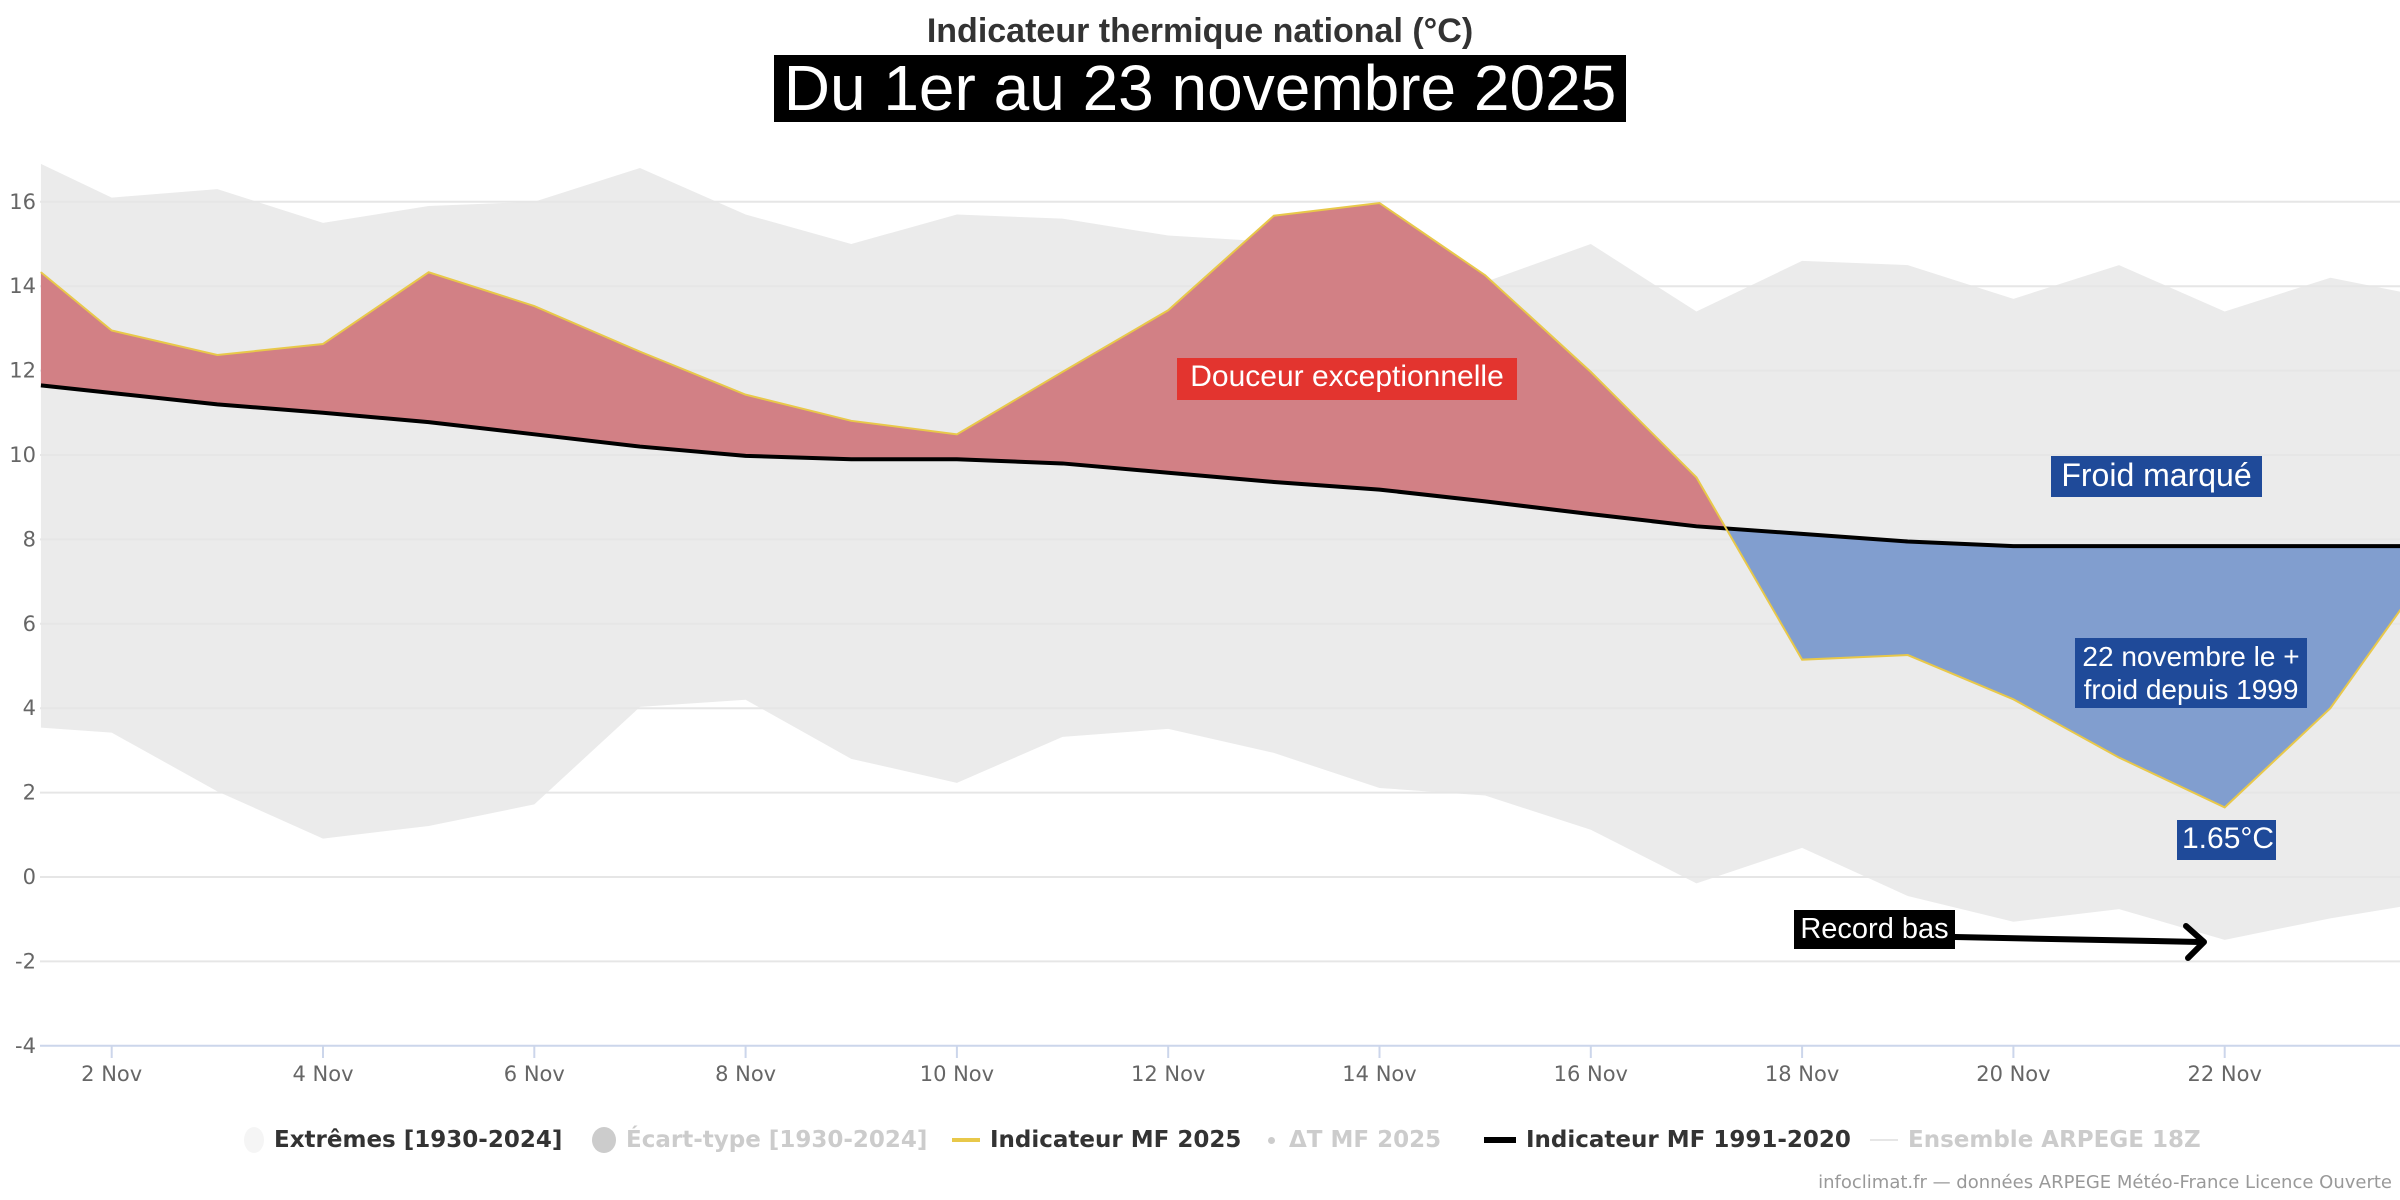 The height and width of the screenshot is (1200, 2400). Describe the element at coordinates (2077, 939) in the screenshot. I see `record-arrow-icon` at that location.